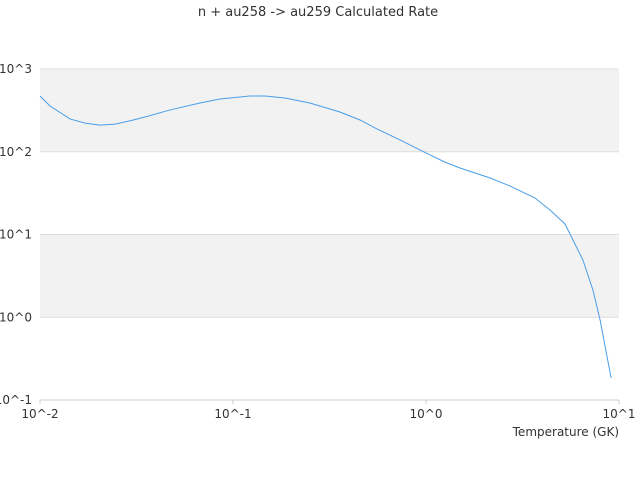 The height and width of the screenshot is (484, 640). I want to click on x-tick-label: 10^1, so click(619, 414).